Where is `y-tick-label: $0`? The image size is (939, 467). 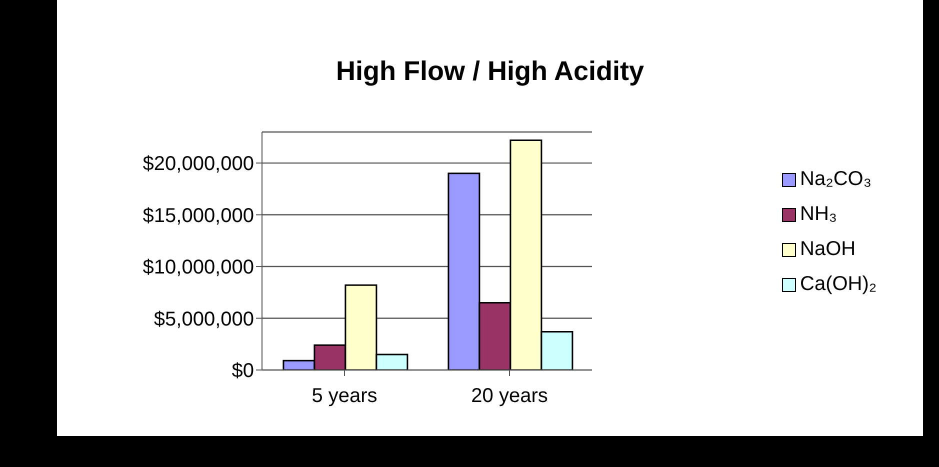
y-tick-label: $0 is located at coordinates (243, 371).